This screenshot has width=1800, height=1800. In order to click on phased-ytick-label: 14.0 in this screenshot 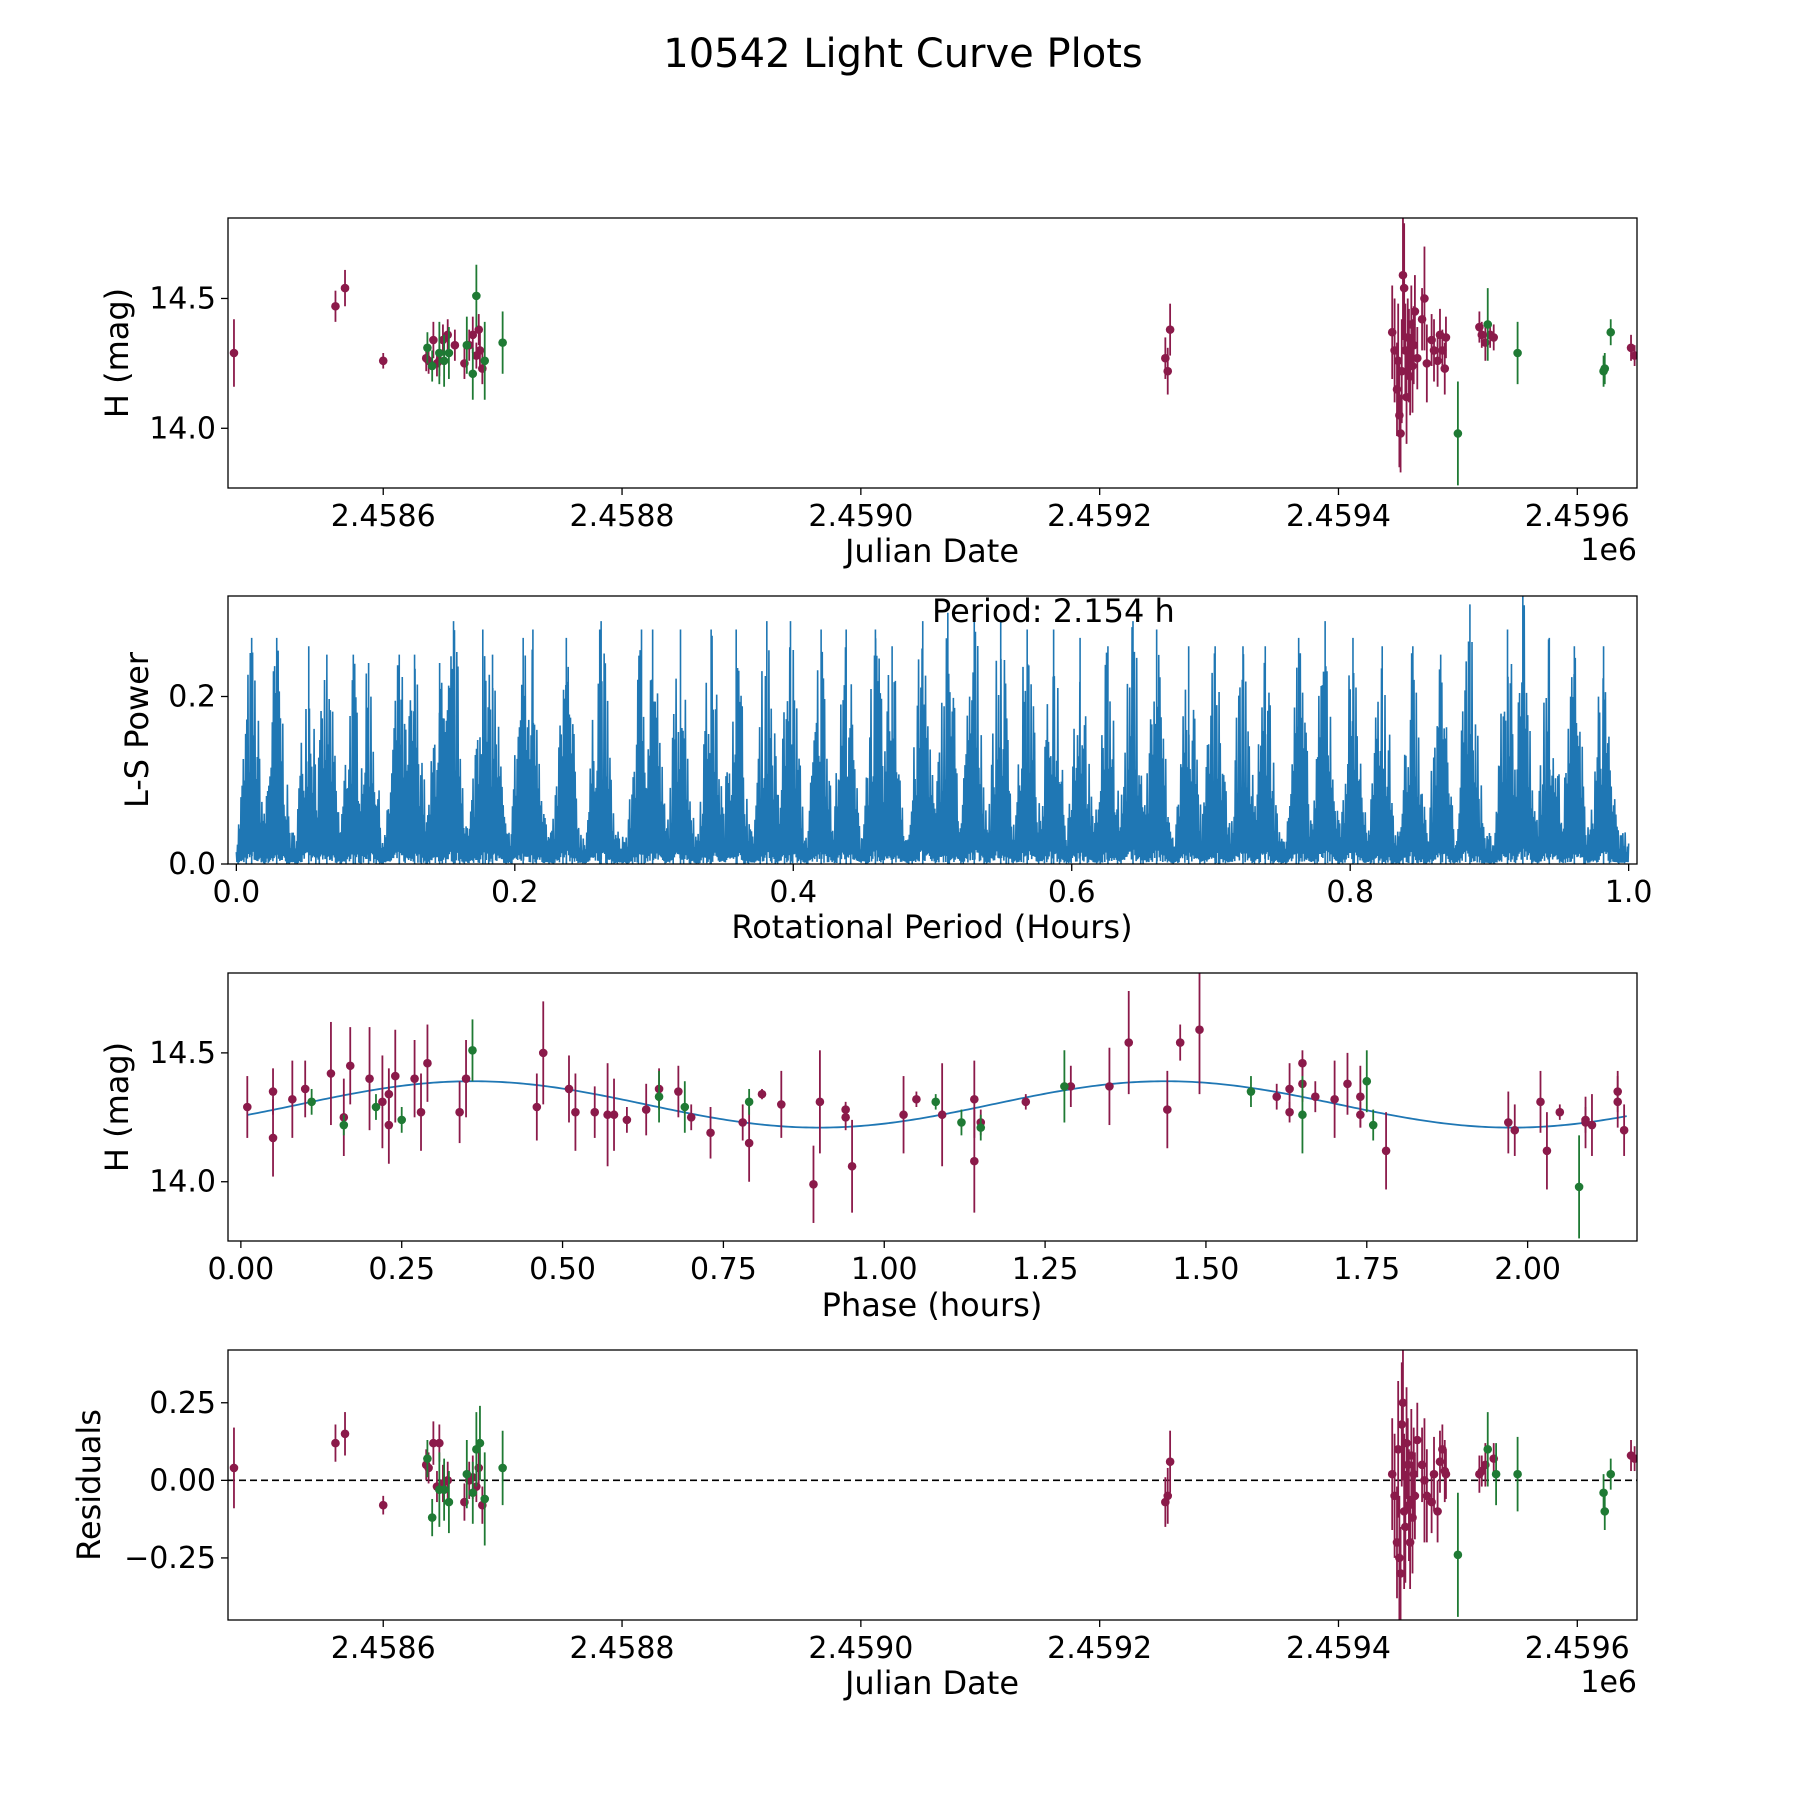, I will do `click(182, 1182)`.